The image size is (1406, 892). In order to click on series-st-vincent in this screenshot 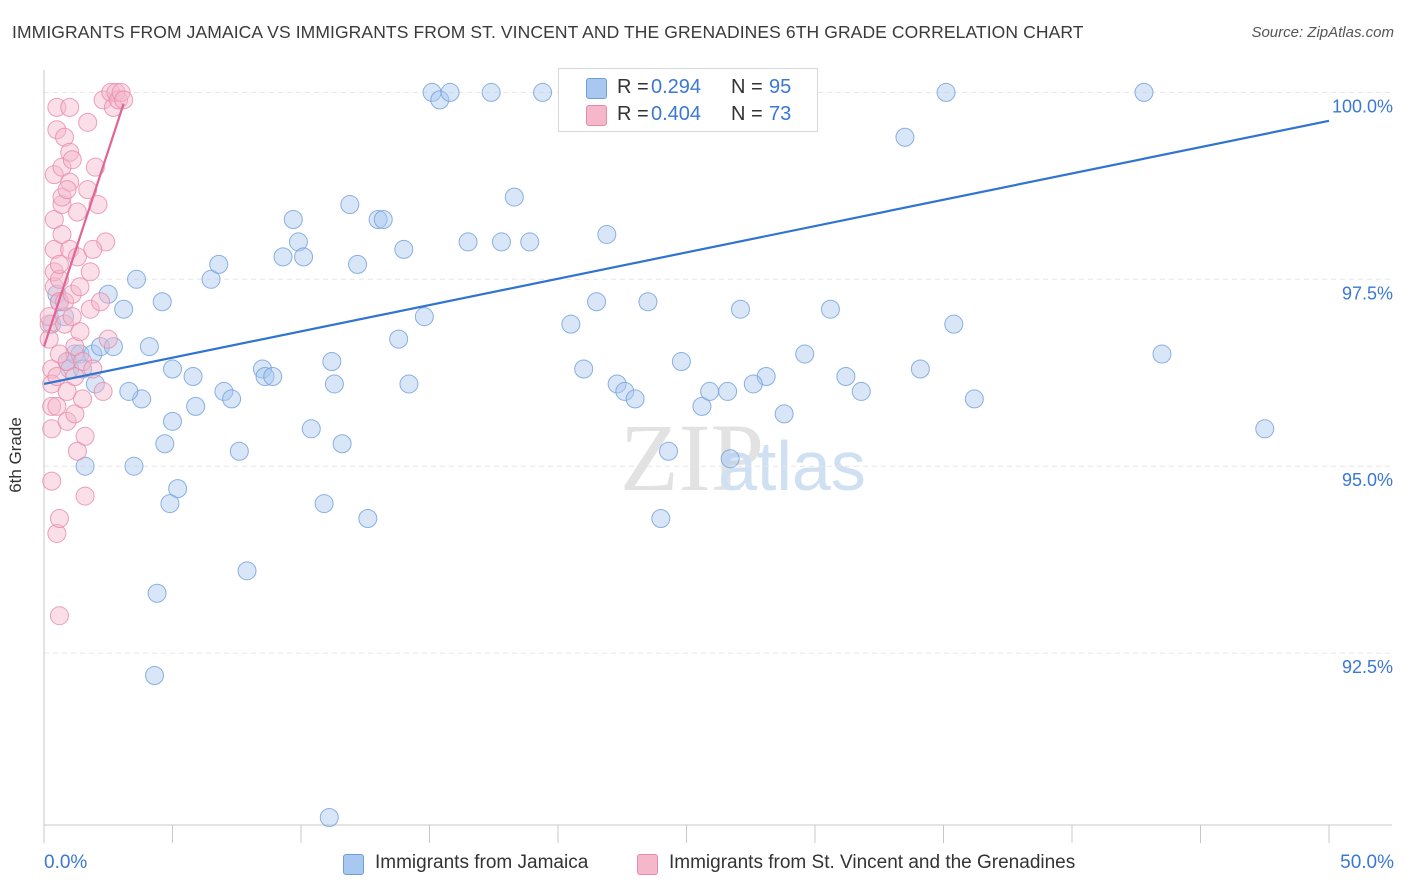, I will do `click(86, 354)`.